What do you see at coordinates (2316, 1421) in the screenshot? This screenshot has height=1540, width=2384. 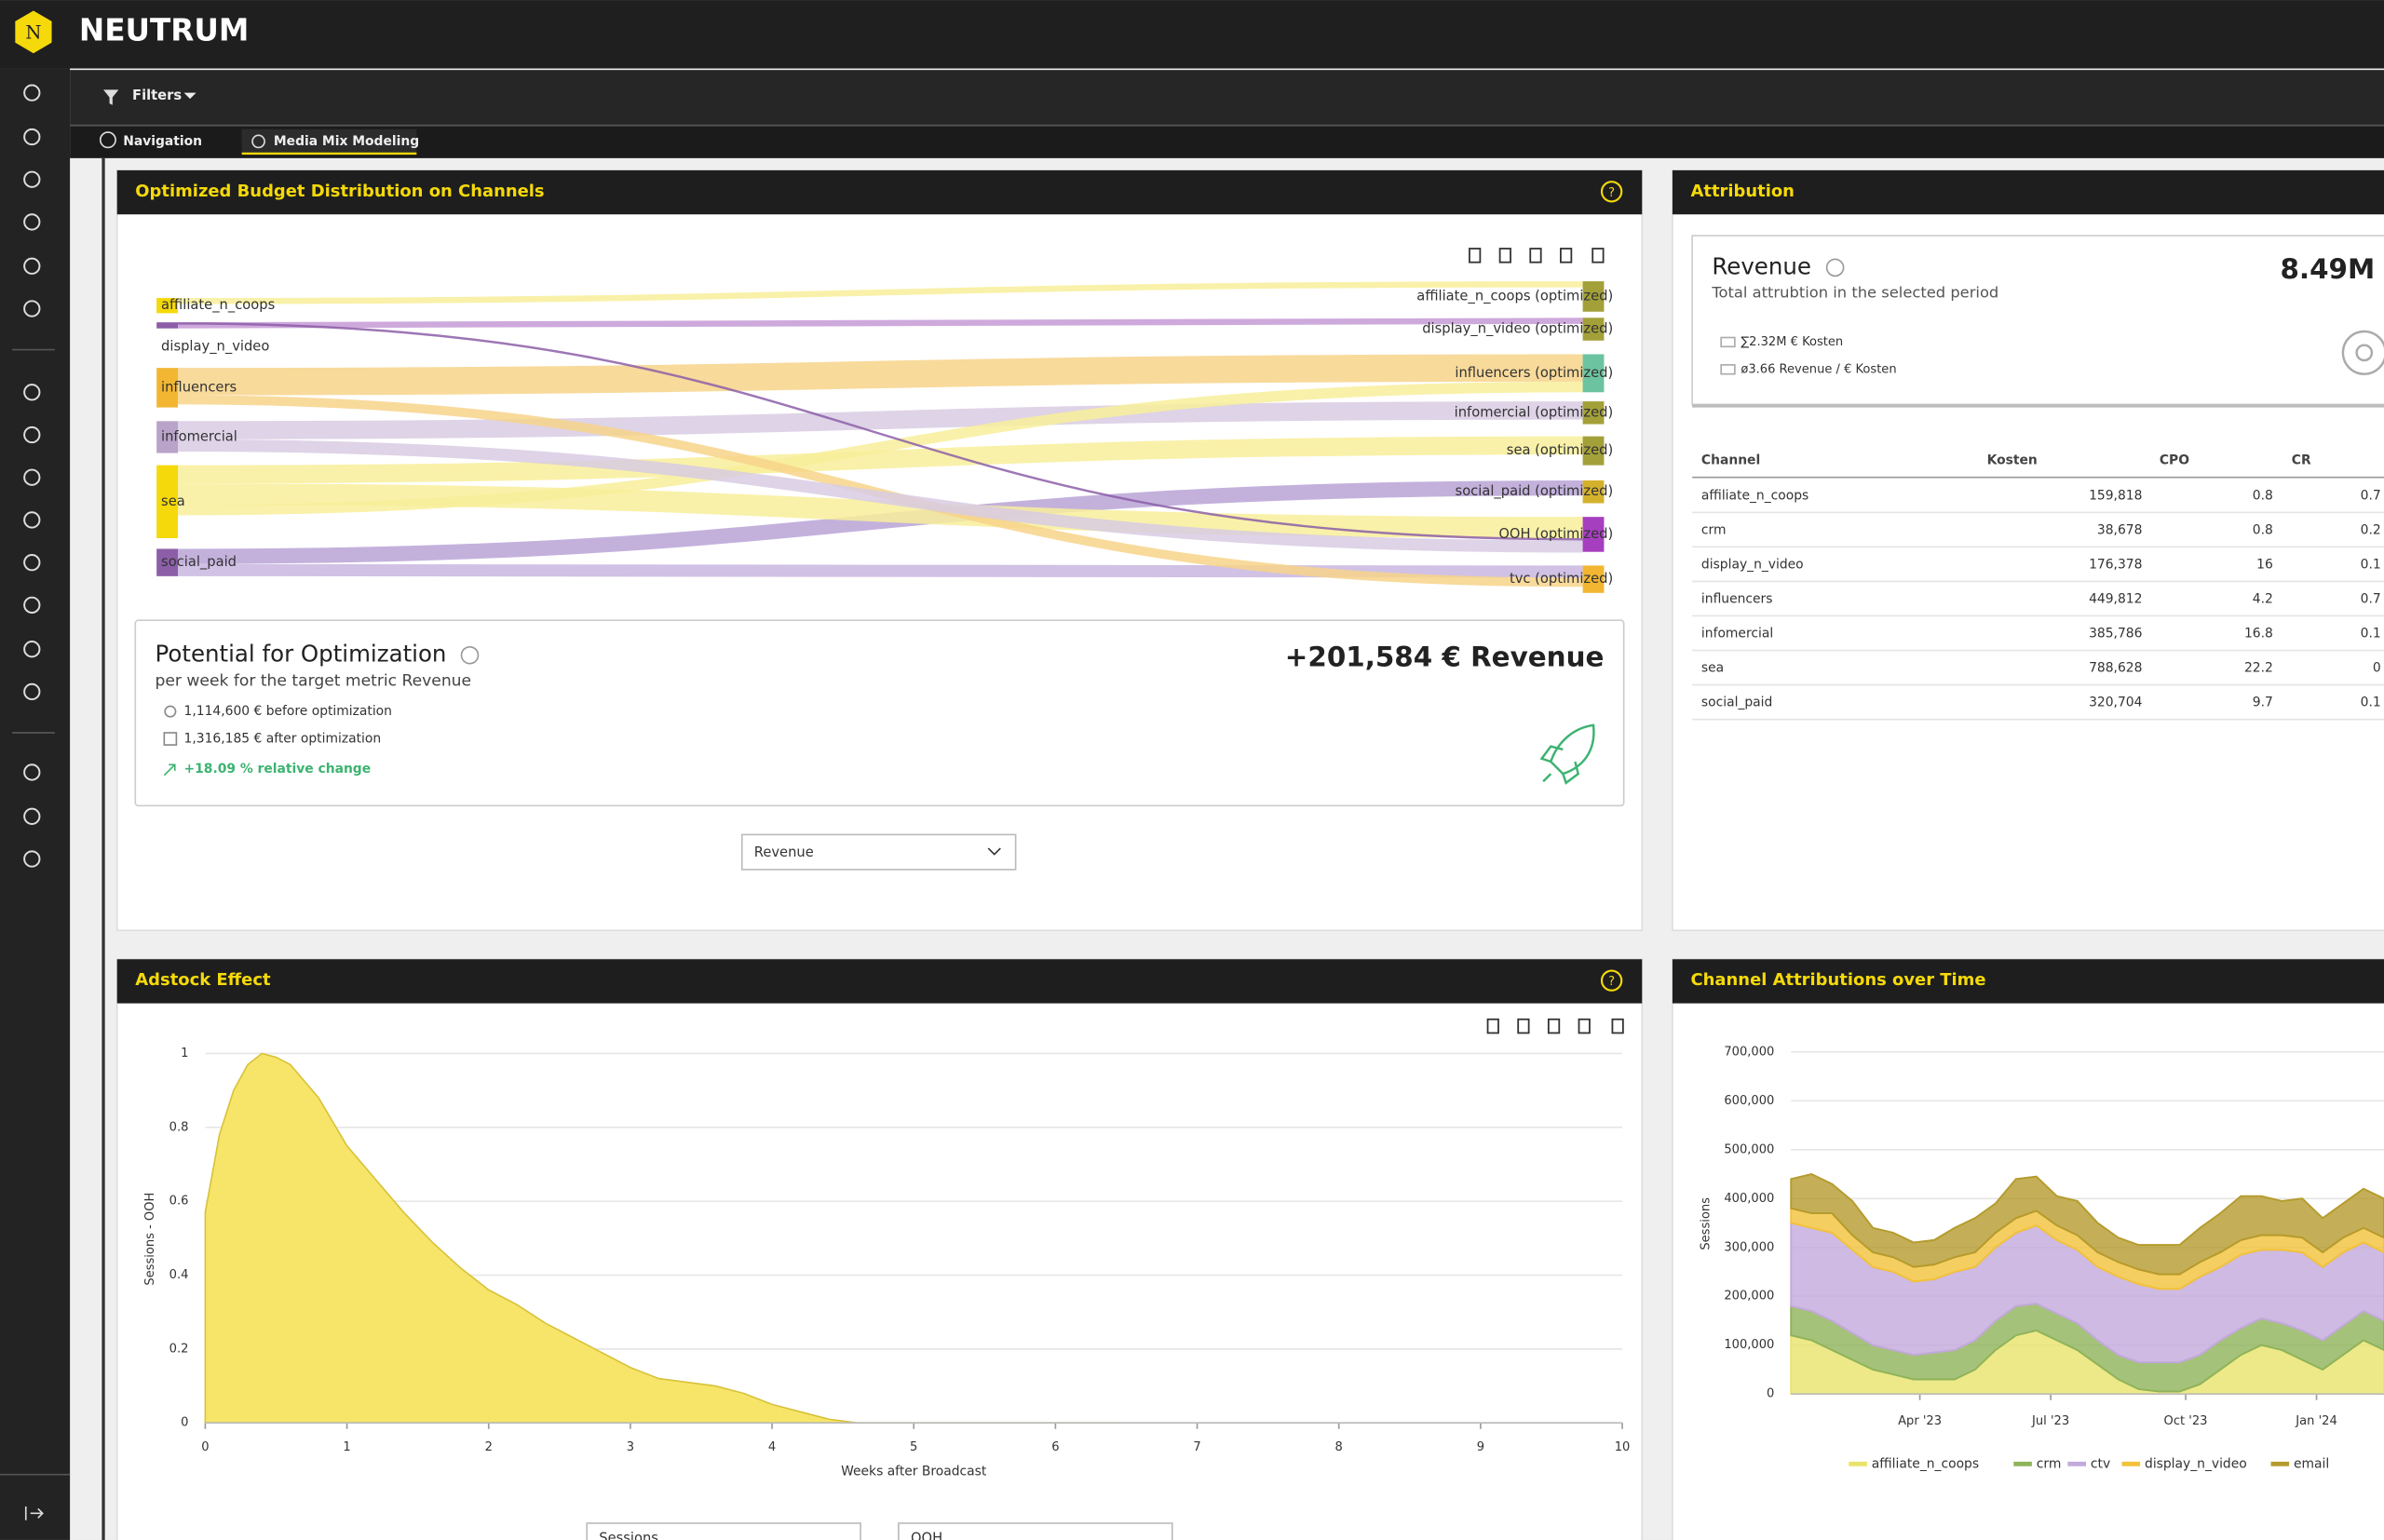 I see `x-tick-label: Jan '24` at bounding box center [2316, 1421].